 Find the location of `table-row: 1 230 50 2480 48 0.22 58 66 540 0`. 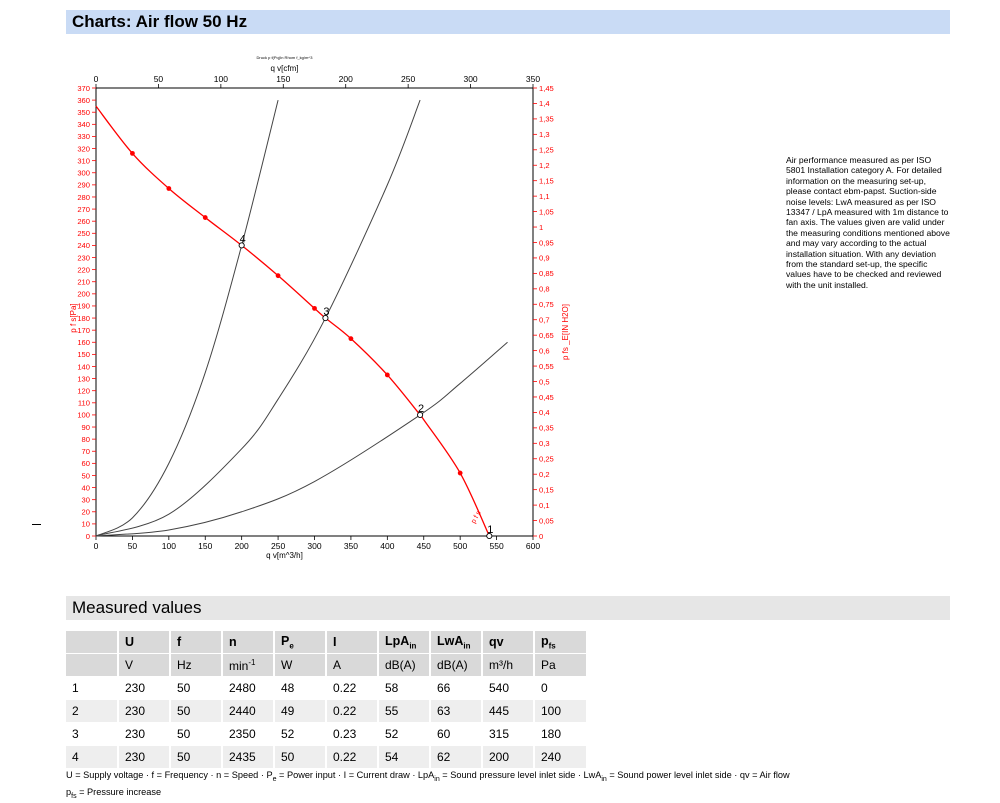

table-row: 1 230 50 2480 48 0.22 58 66 540 0 is located at coordinates (326, 688).